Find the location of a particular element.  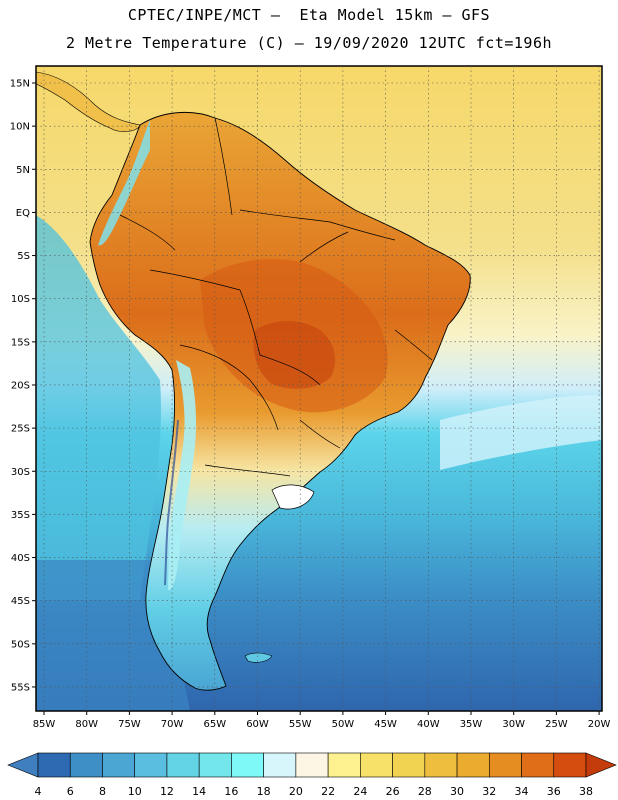

lon-tick-label: 75W is located at coordinates (129, 724).